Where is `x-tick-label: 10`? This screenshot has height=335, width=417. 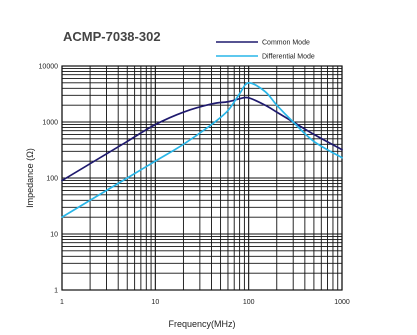
x-tick-label: 10 is located at coordinates (155, 302).